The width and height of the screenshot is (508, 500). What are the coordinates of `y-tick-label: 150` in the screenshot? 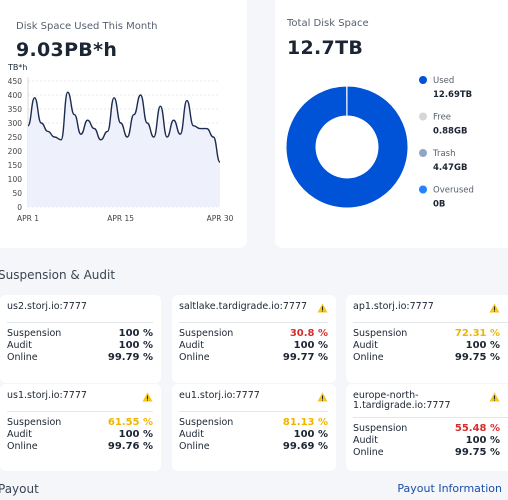 It's located at (15, 165).